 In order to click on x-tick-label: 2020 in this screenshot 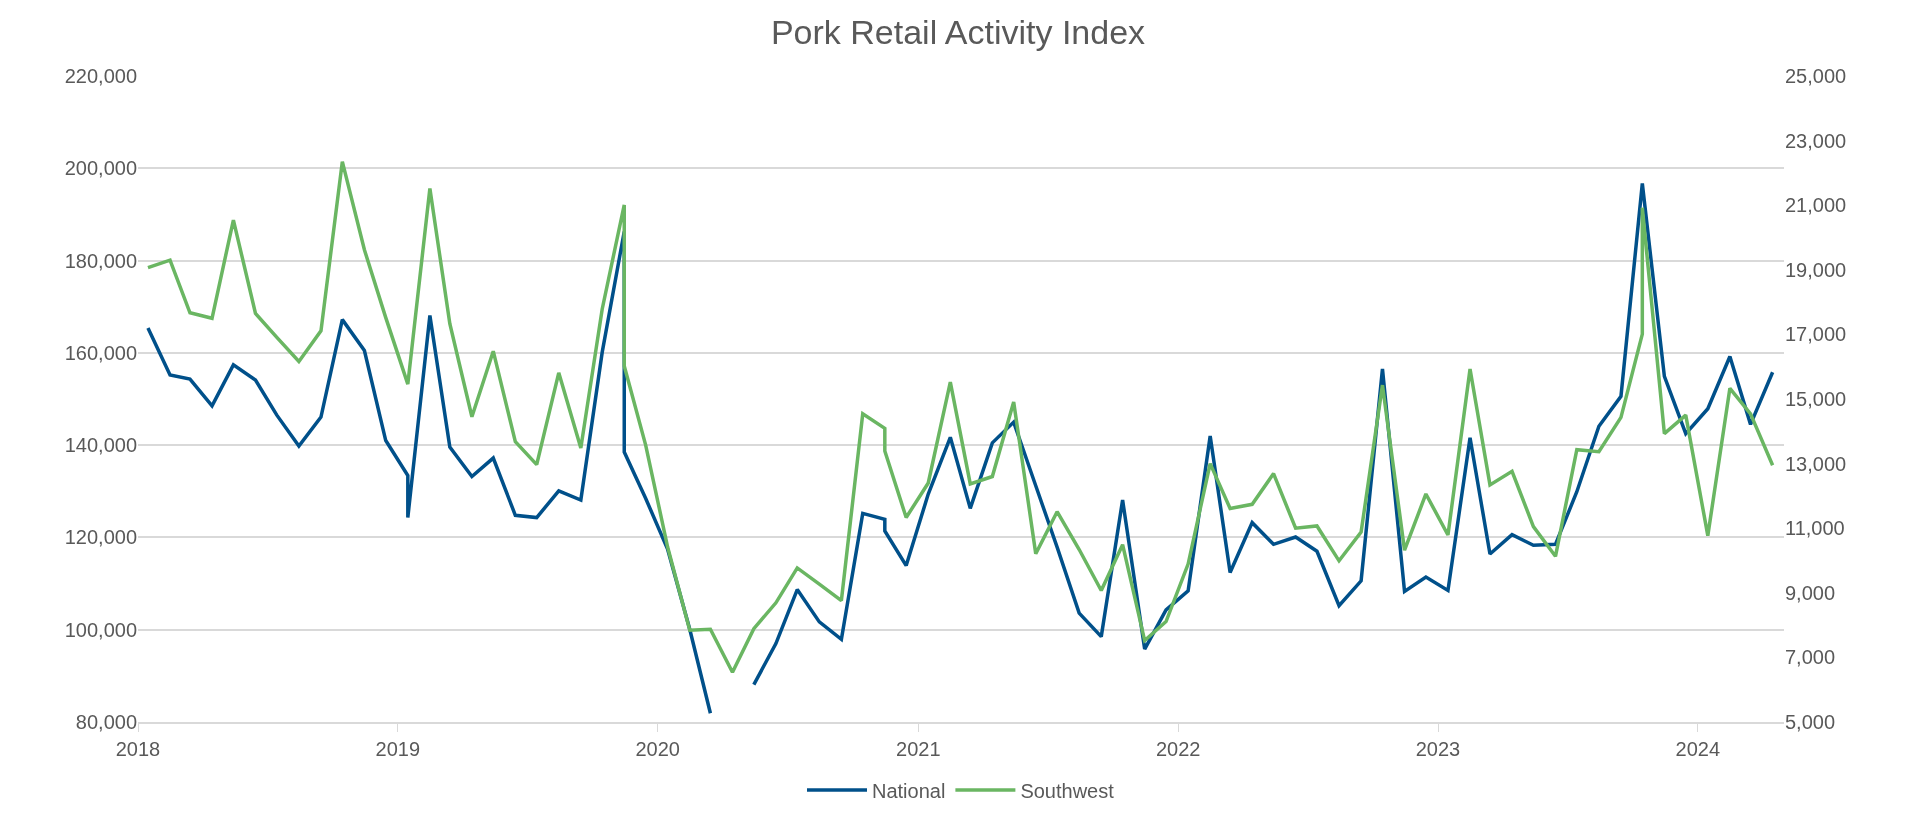, I will do `click(657, 748)`.